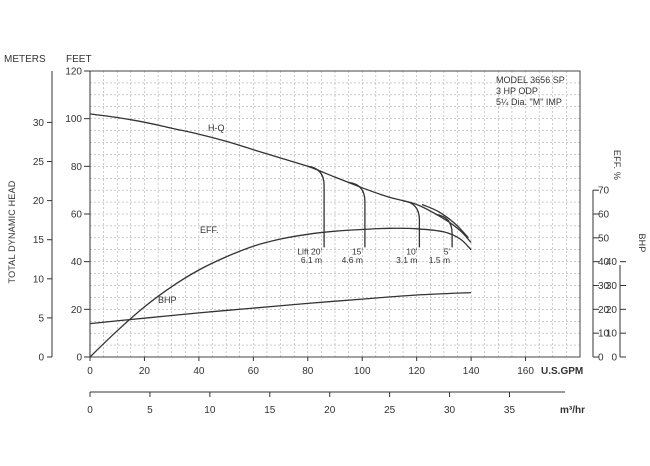  Describe the element at coordinates (642, 242) in the screenshot. I see `bhp-axis-title: BHP` at that location.